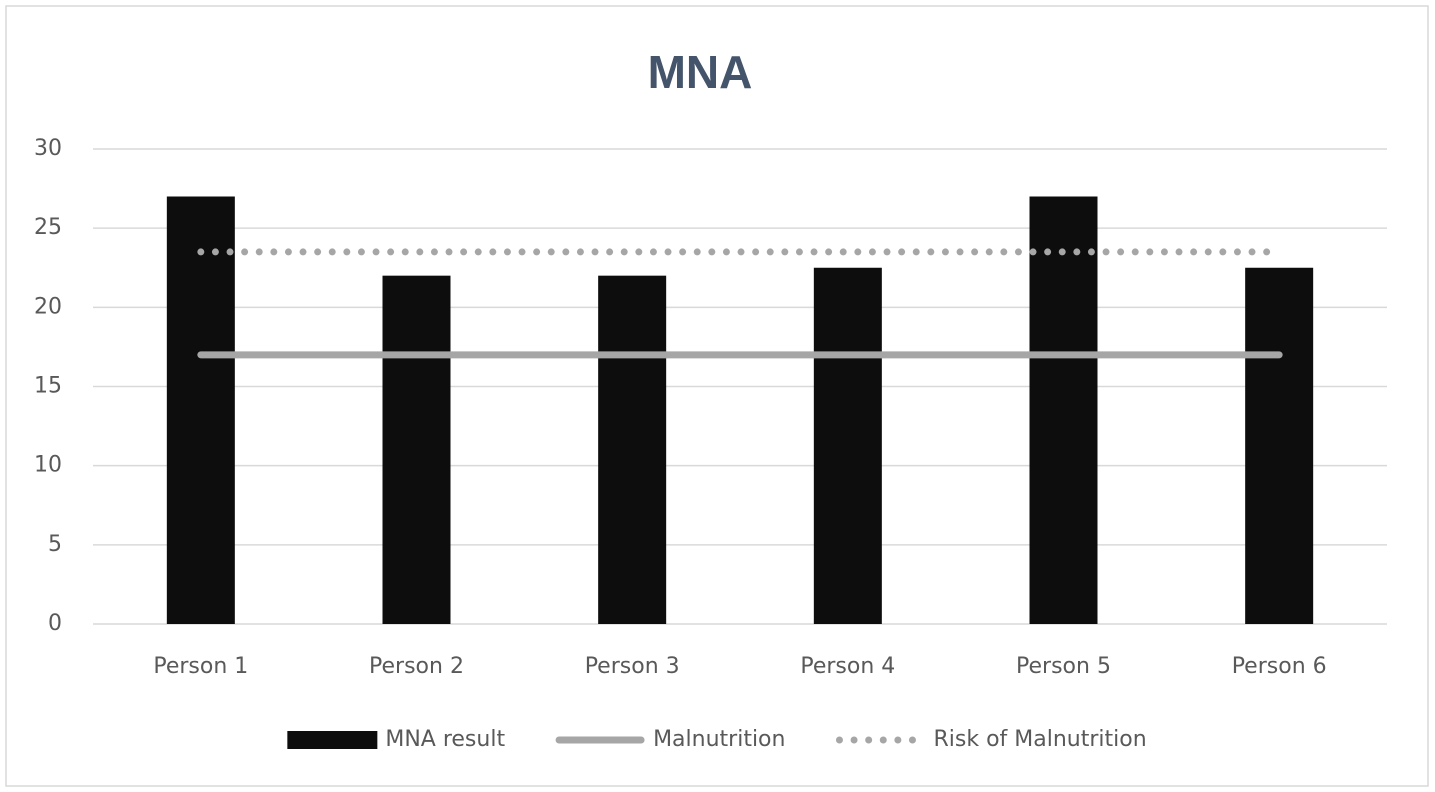  What do you see at coordinates (200, 666) in the screenshot?
I see `x-tick-label: Person 1` at bounding box center [200, 666].